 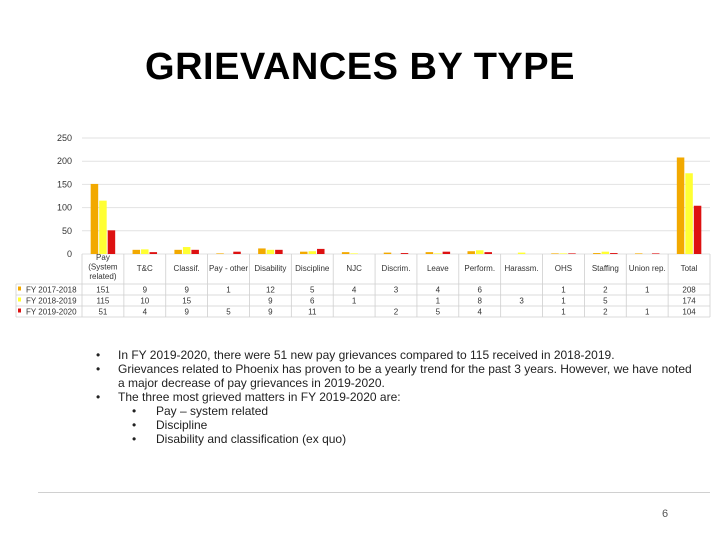 I want to click on category-label: Total, so click(x=689, y=268).